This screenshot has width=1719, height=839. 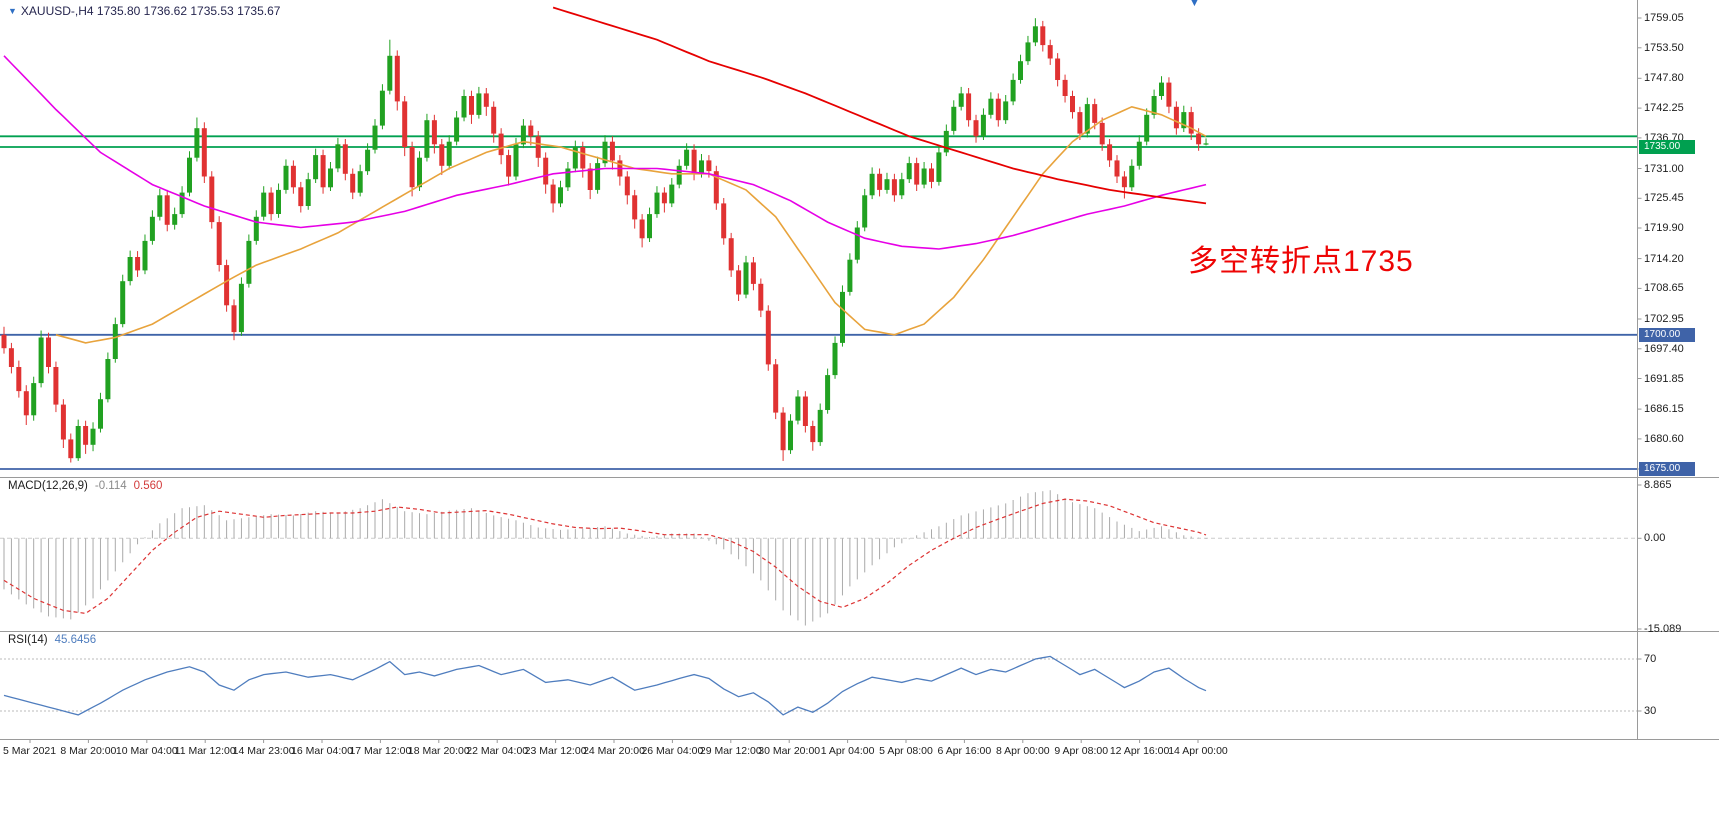 What do you see at coordinates (52, 640) in the screenshot?
I see `rsi-indicator-label: RSI(14) 45.6456` at bounding box center [52, 640].